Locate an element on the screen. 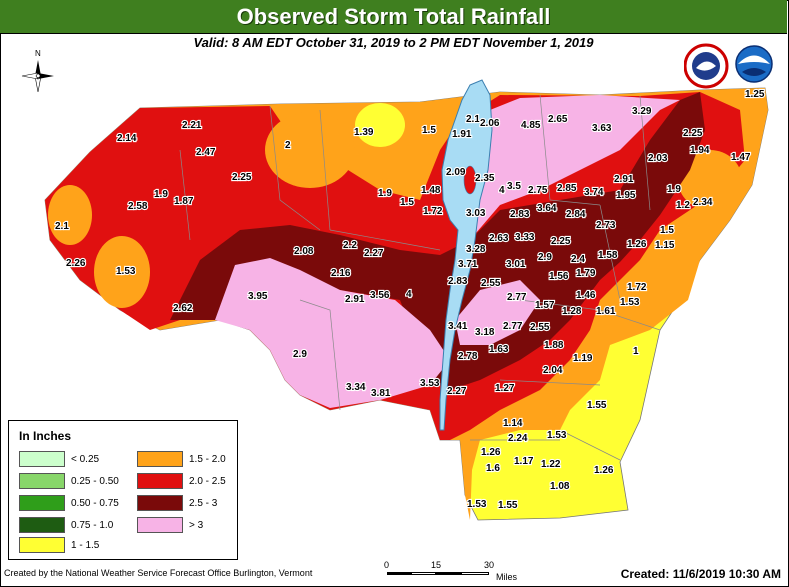 The image size is (789, 587). rain-label: 2.21 is located at coordinates (192, 125).